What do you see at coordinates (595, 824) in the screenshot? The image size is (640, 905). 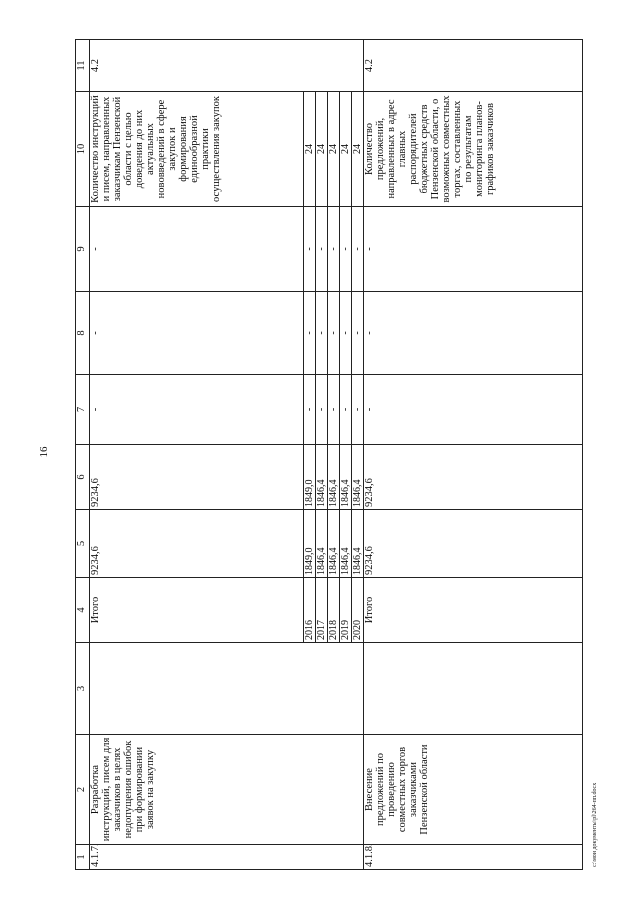 I see `file-path: c:\мои документы\pl\264-пп.docx` at bounding box center [595, 824].